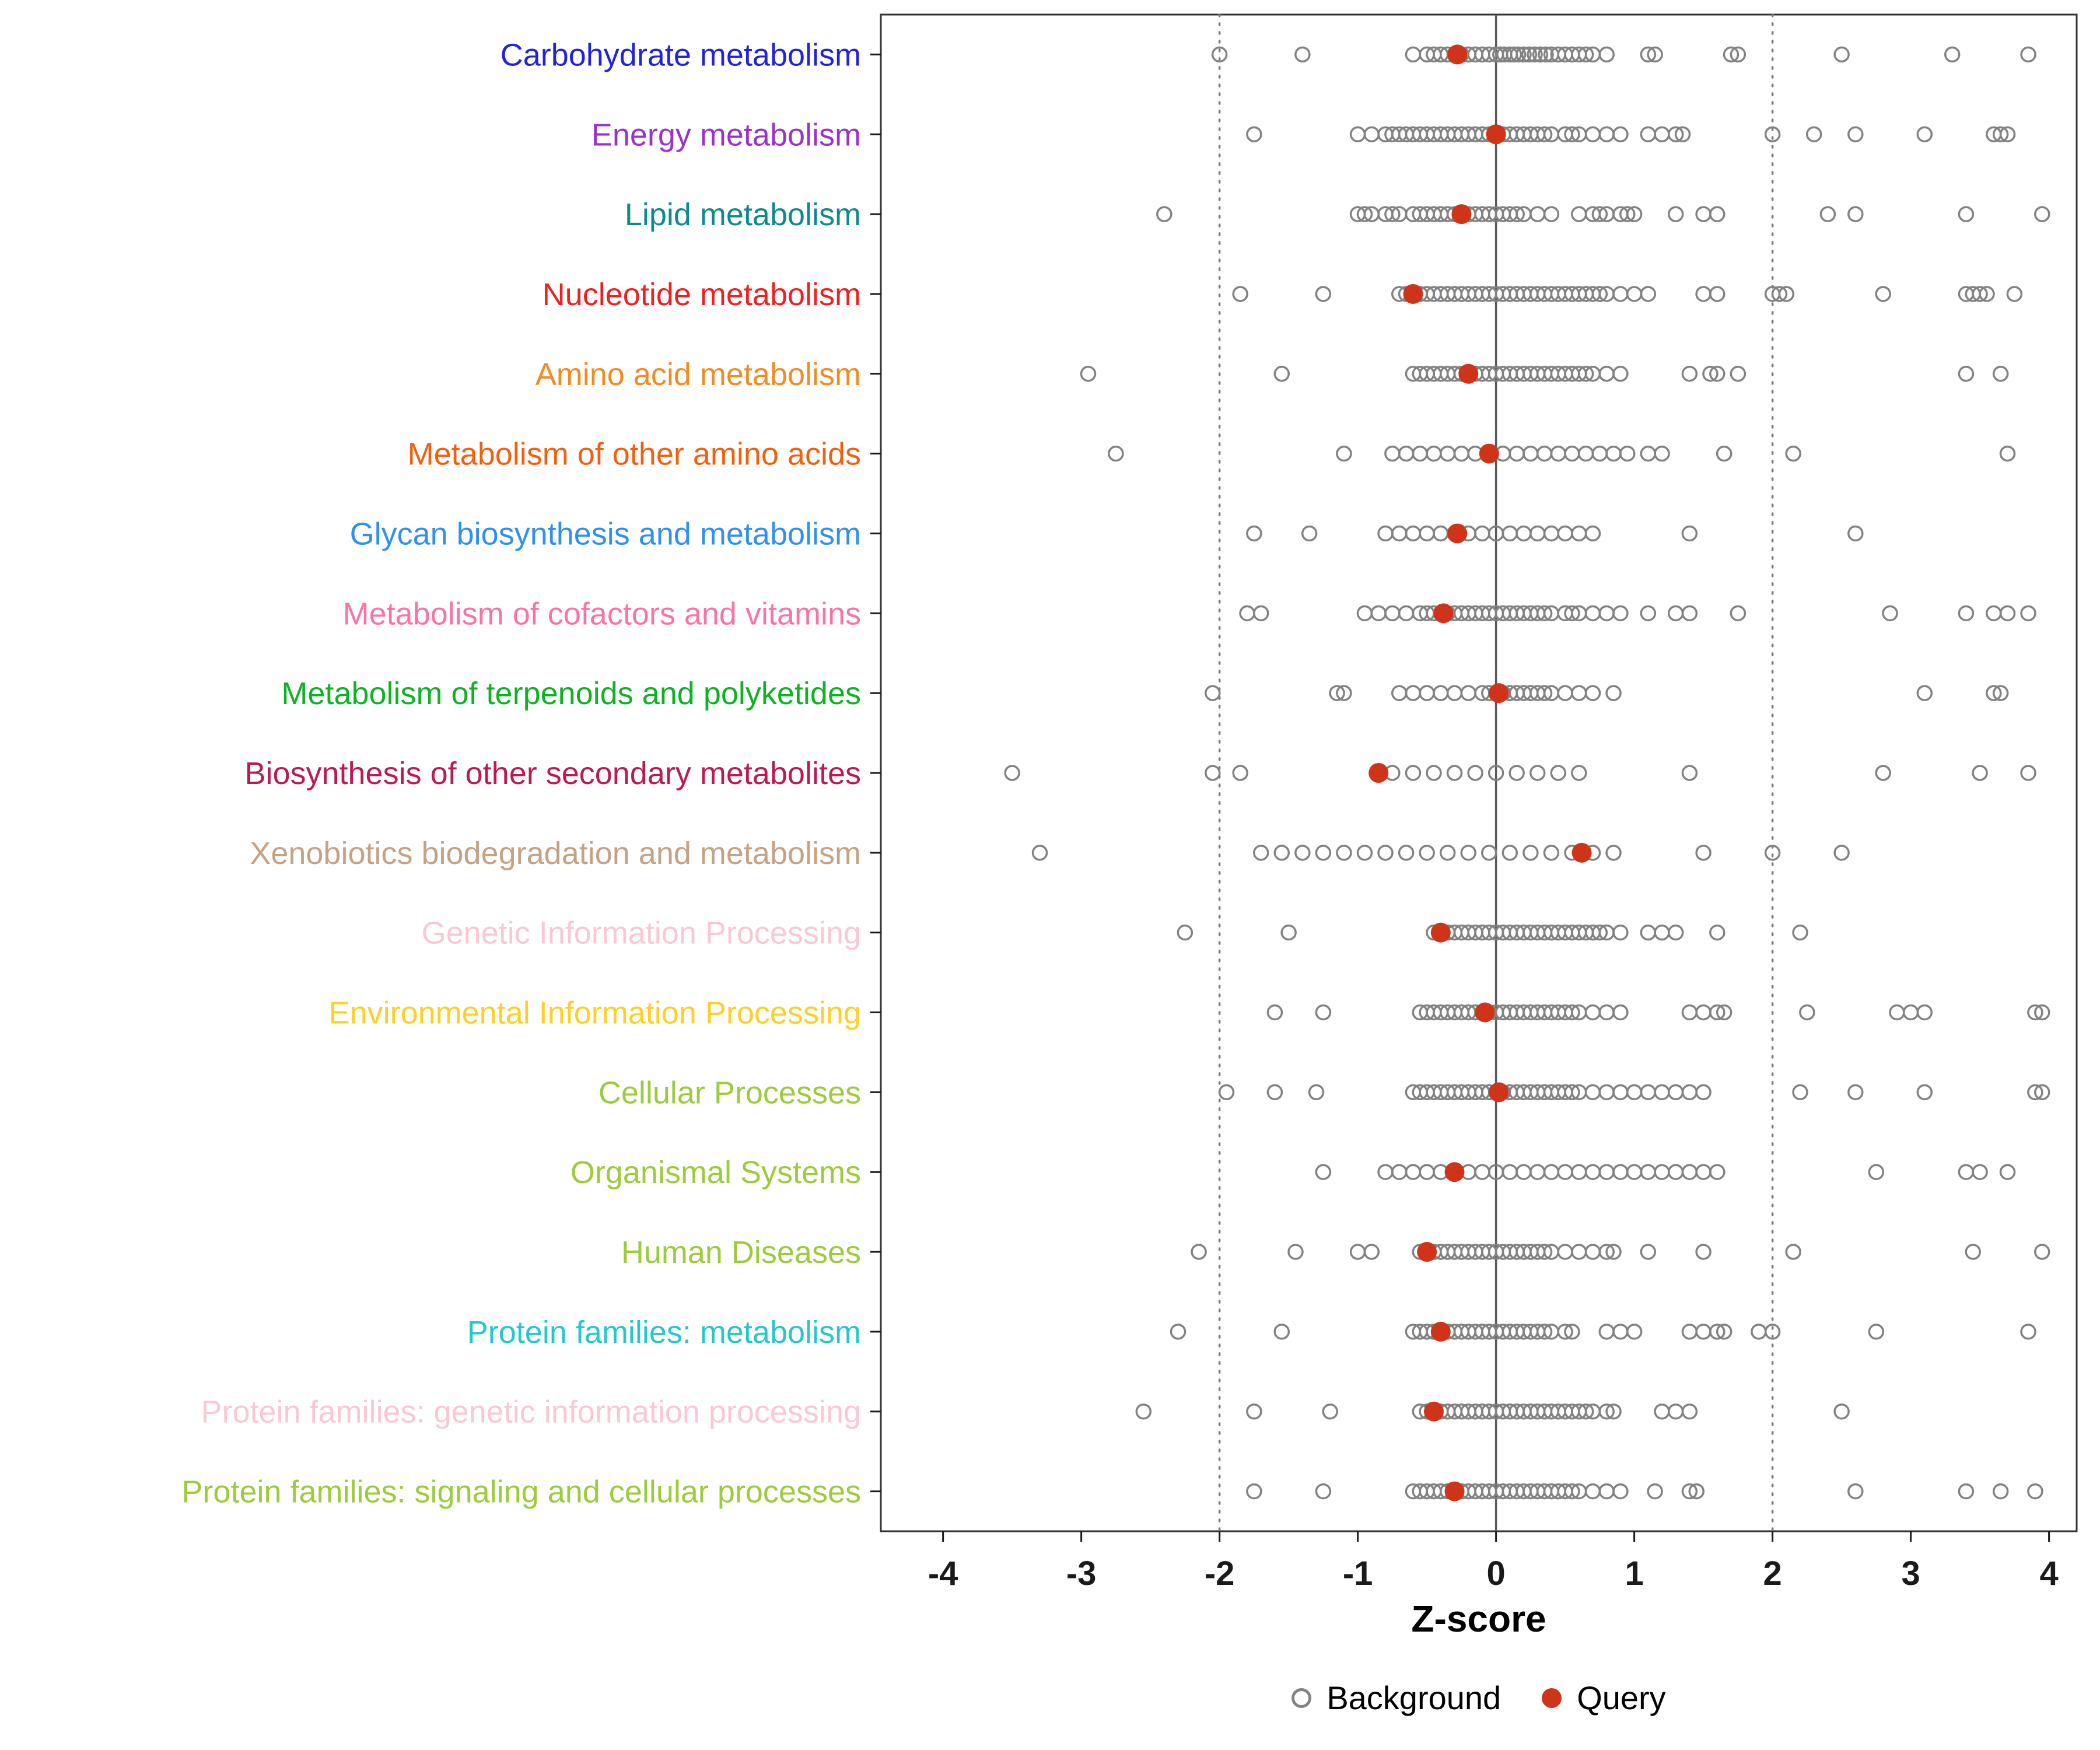 This screenshot has width=2100, height=1750. I want to click on category-label: Protein families: metabolism, so click(664, 1332).